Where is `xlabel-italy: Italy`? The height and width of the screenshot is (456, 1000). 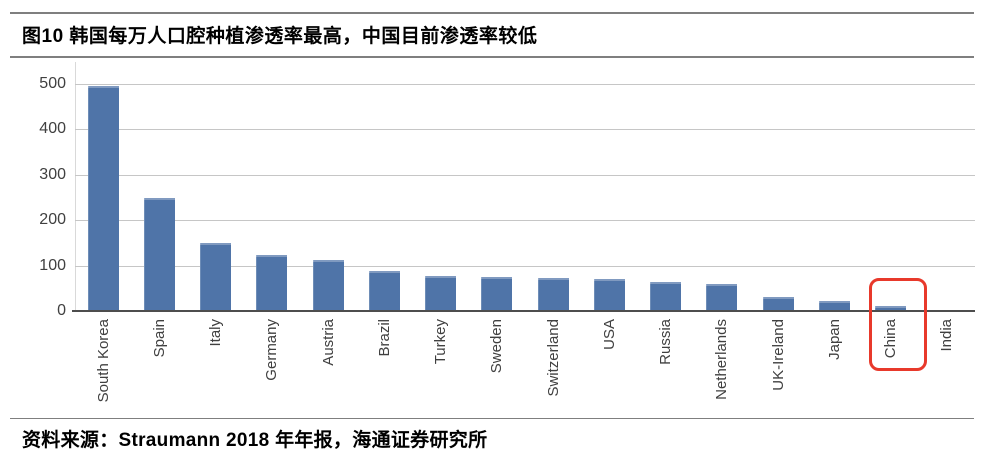
xlabel-italy: Italy is located at coordinates (216, 333).